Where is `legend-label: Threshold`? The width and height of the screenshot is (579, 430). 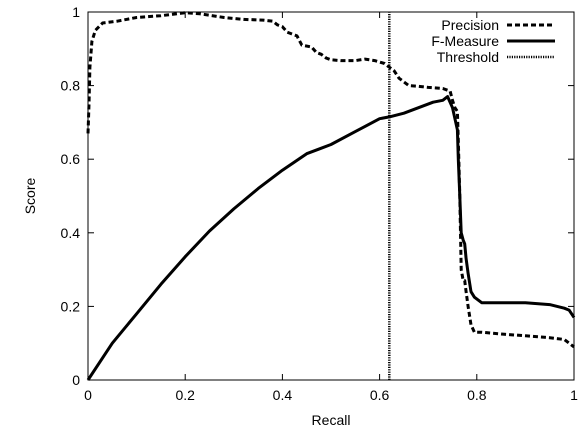
legend-label: Threshold is located at coordinates (468, 57).